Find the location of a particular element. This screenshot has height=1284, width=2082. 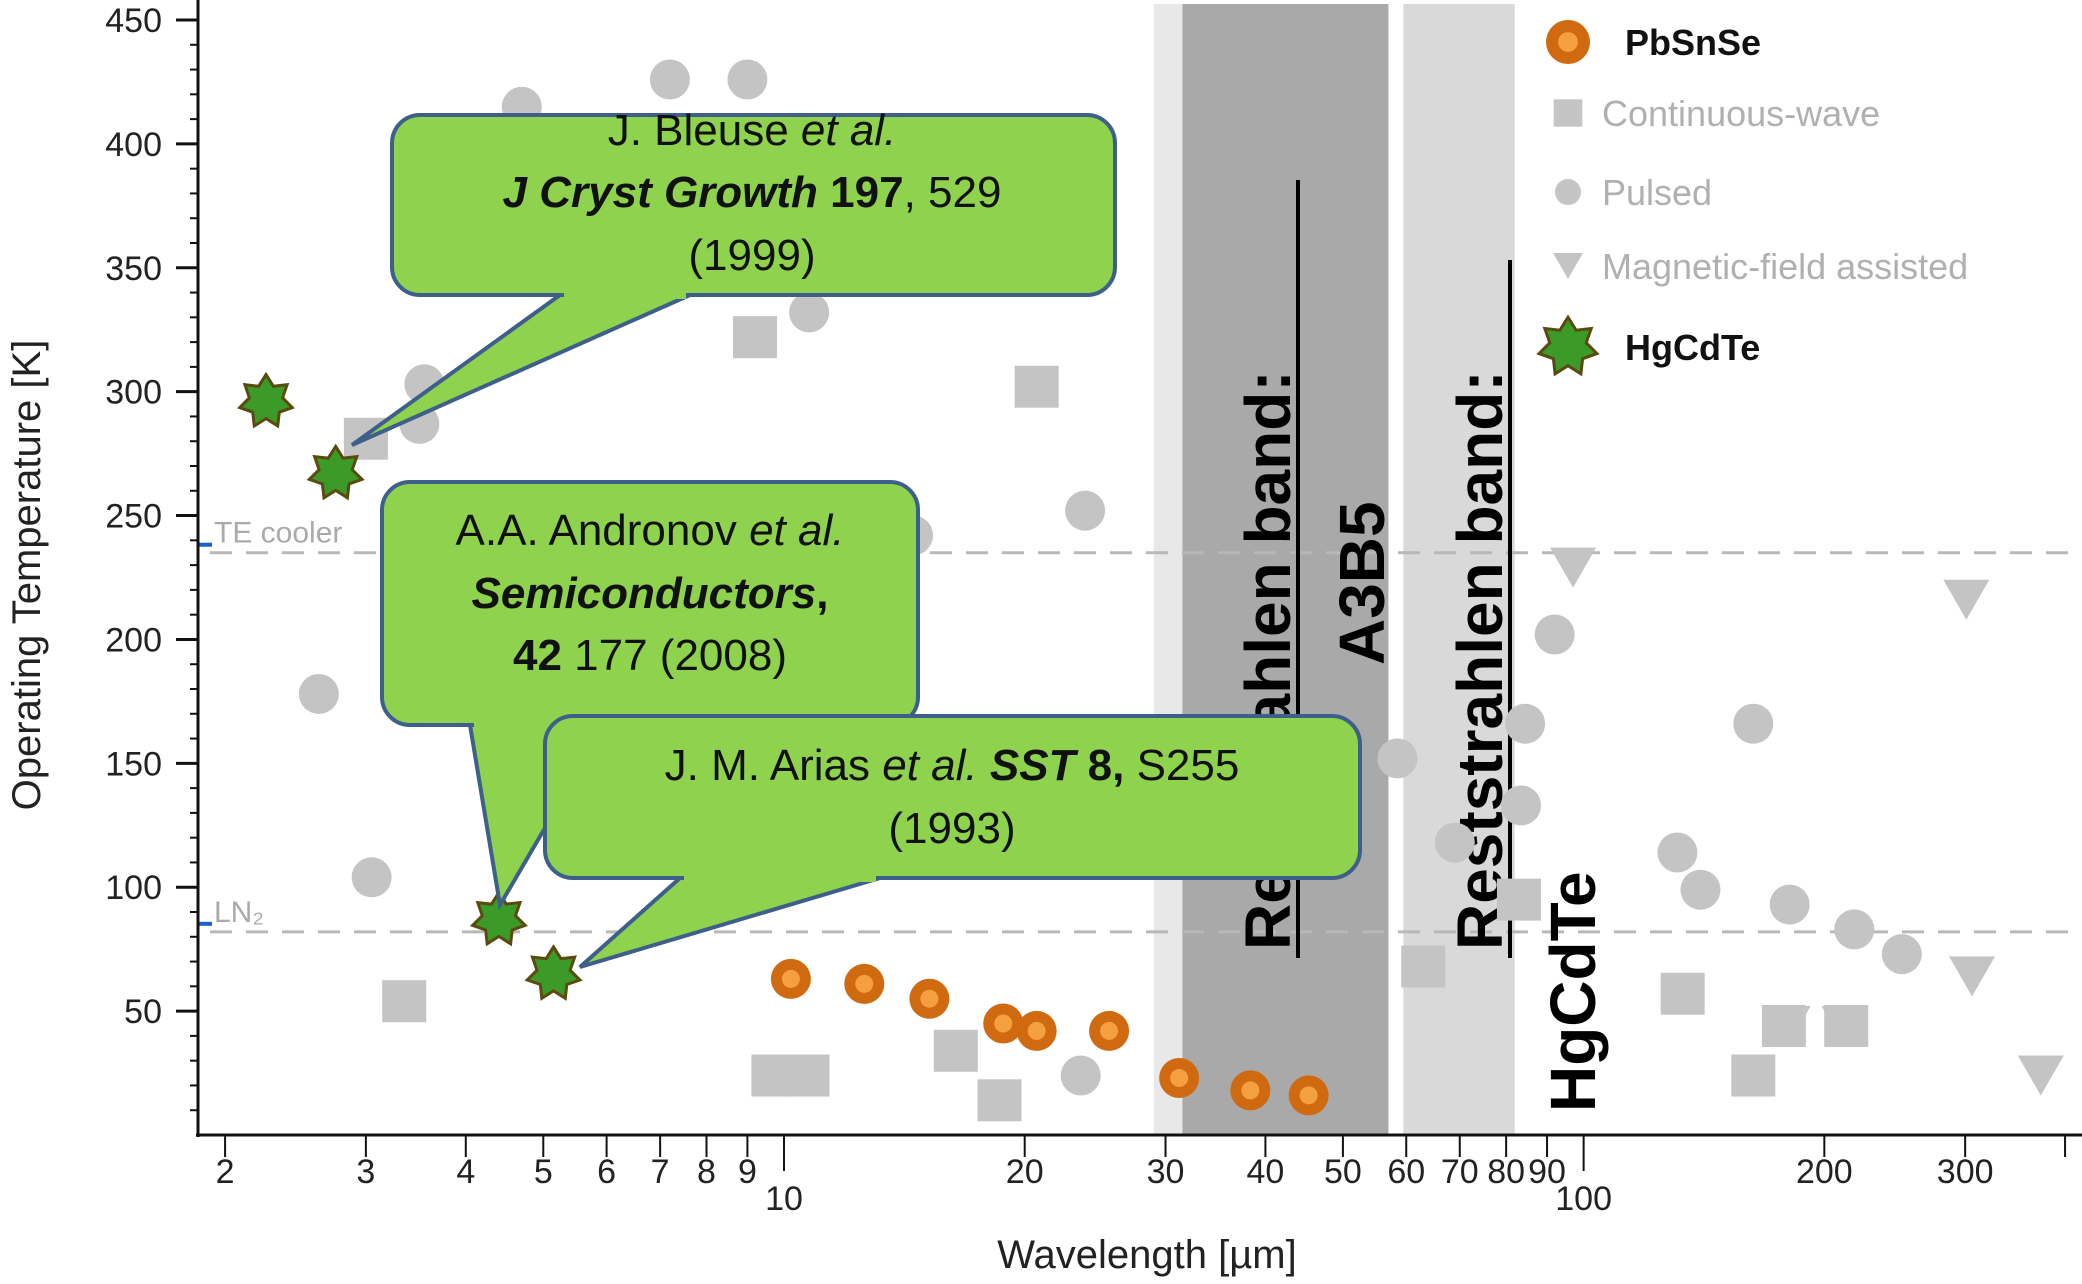

legend-item-0: PbSnSe is located at coordinates (1653, 42).